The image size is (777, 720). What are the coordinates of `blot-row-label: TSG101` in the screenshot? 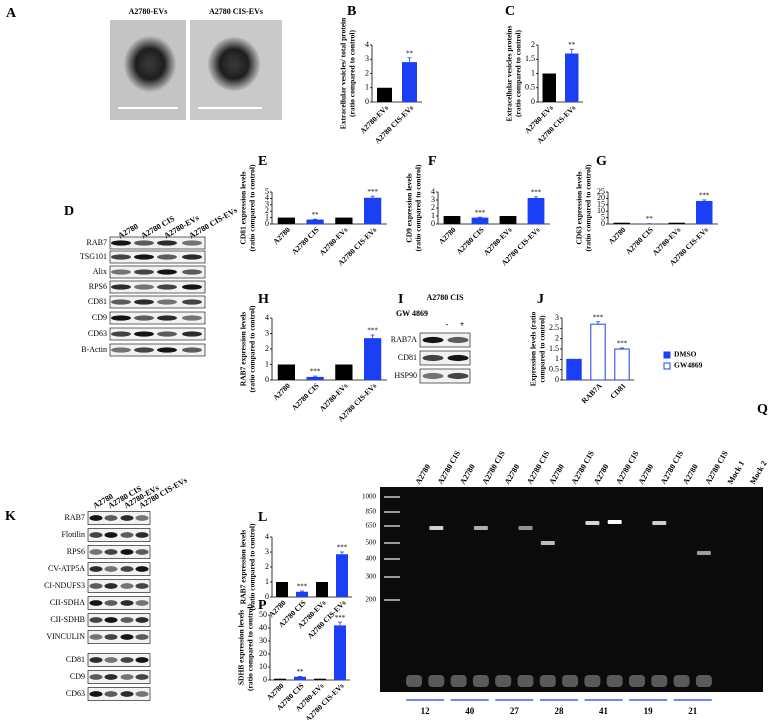 It's located at (93, 256).